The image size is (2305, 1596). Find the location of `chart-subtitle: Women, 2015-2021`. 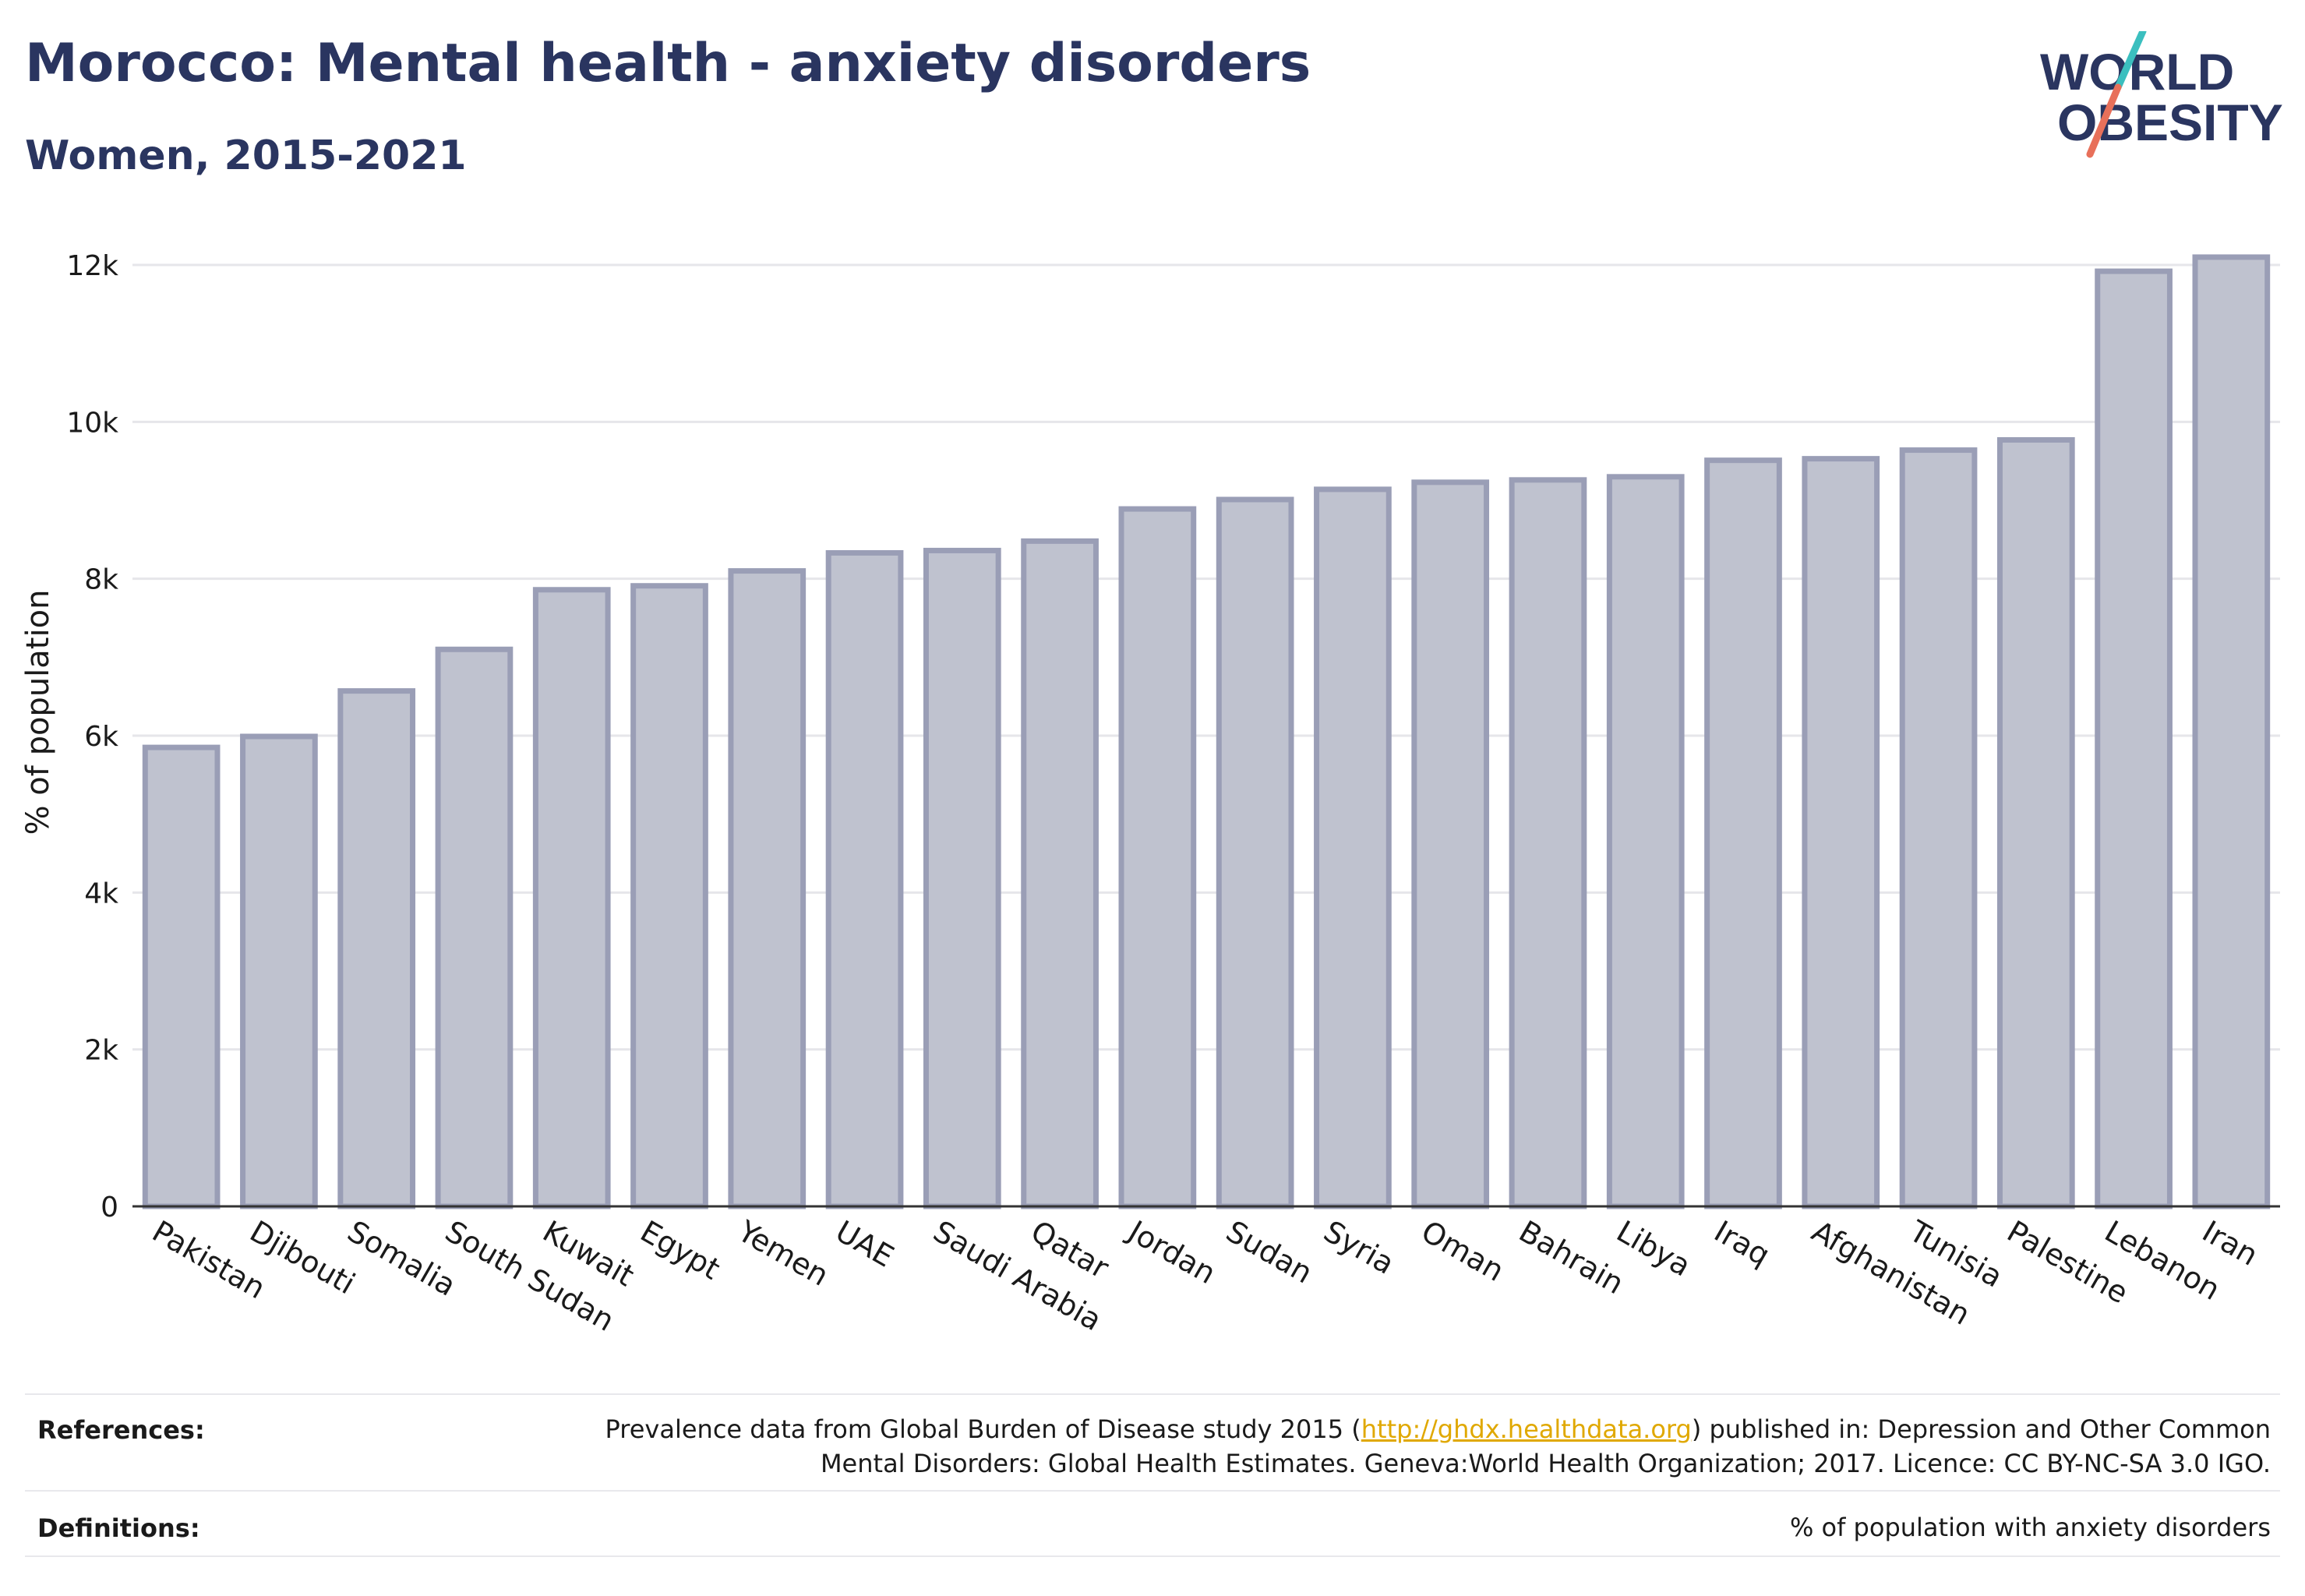

chart-subtitle: Women, 2015-2021 is located at coordinates (246, 155).